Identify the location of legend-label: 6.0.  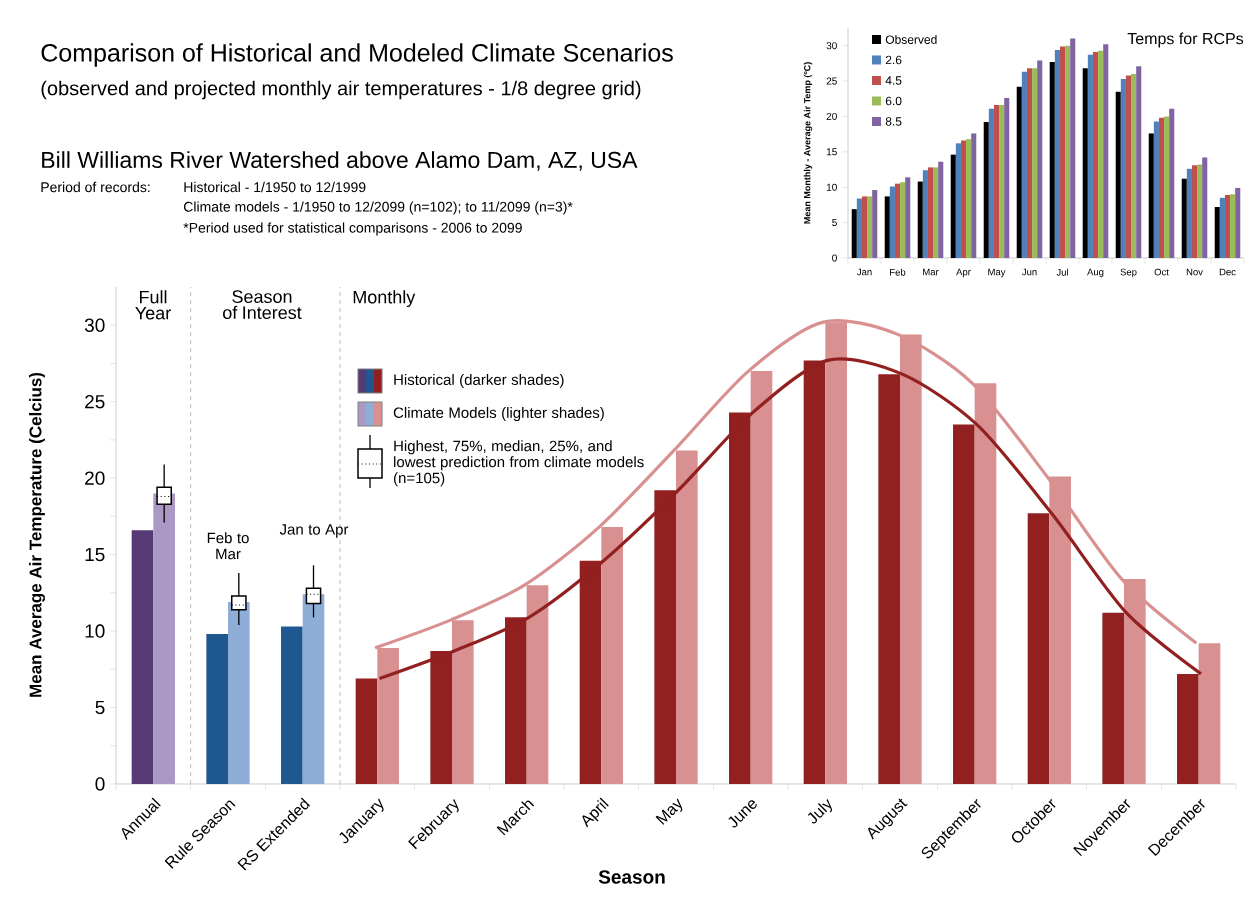
(893, 101).